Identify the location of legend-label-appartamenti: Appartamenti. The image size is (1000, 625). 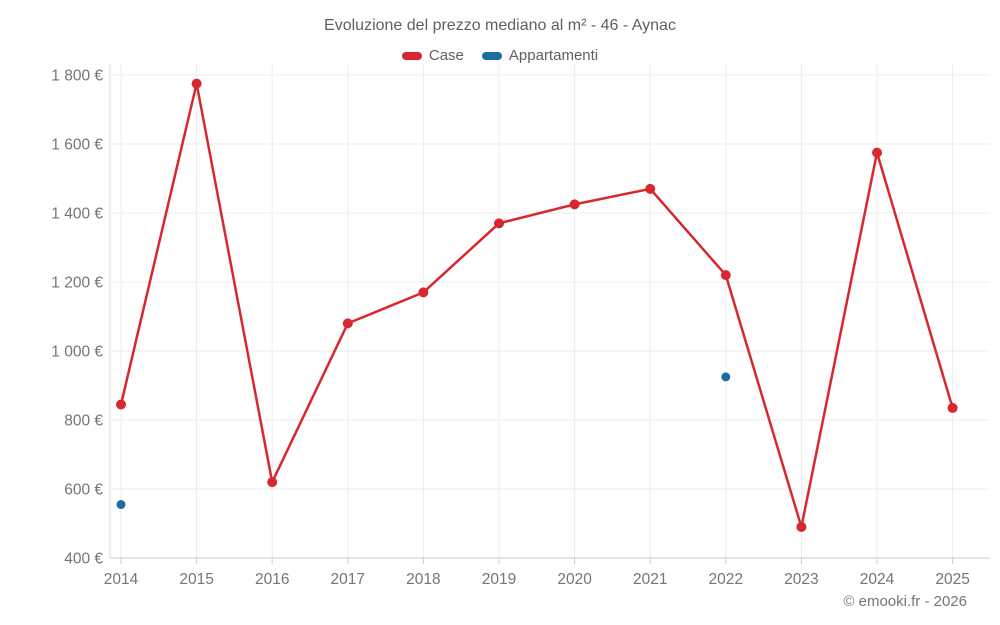
(553, 55).